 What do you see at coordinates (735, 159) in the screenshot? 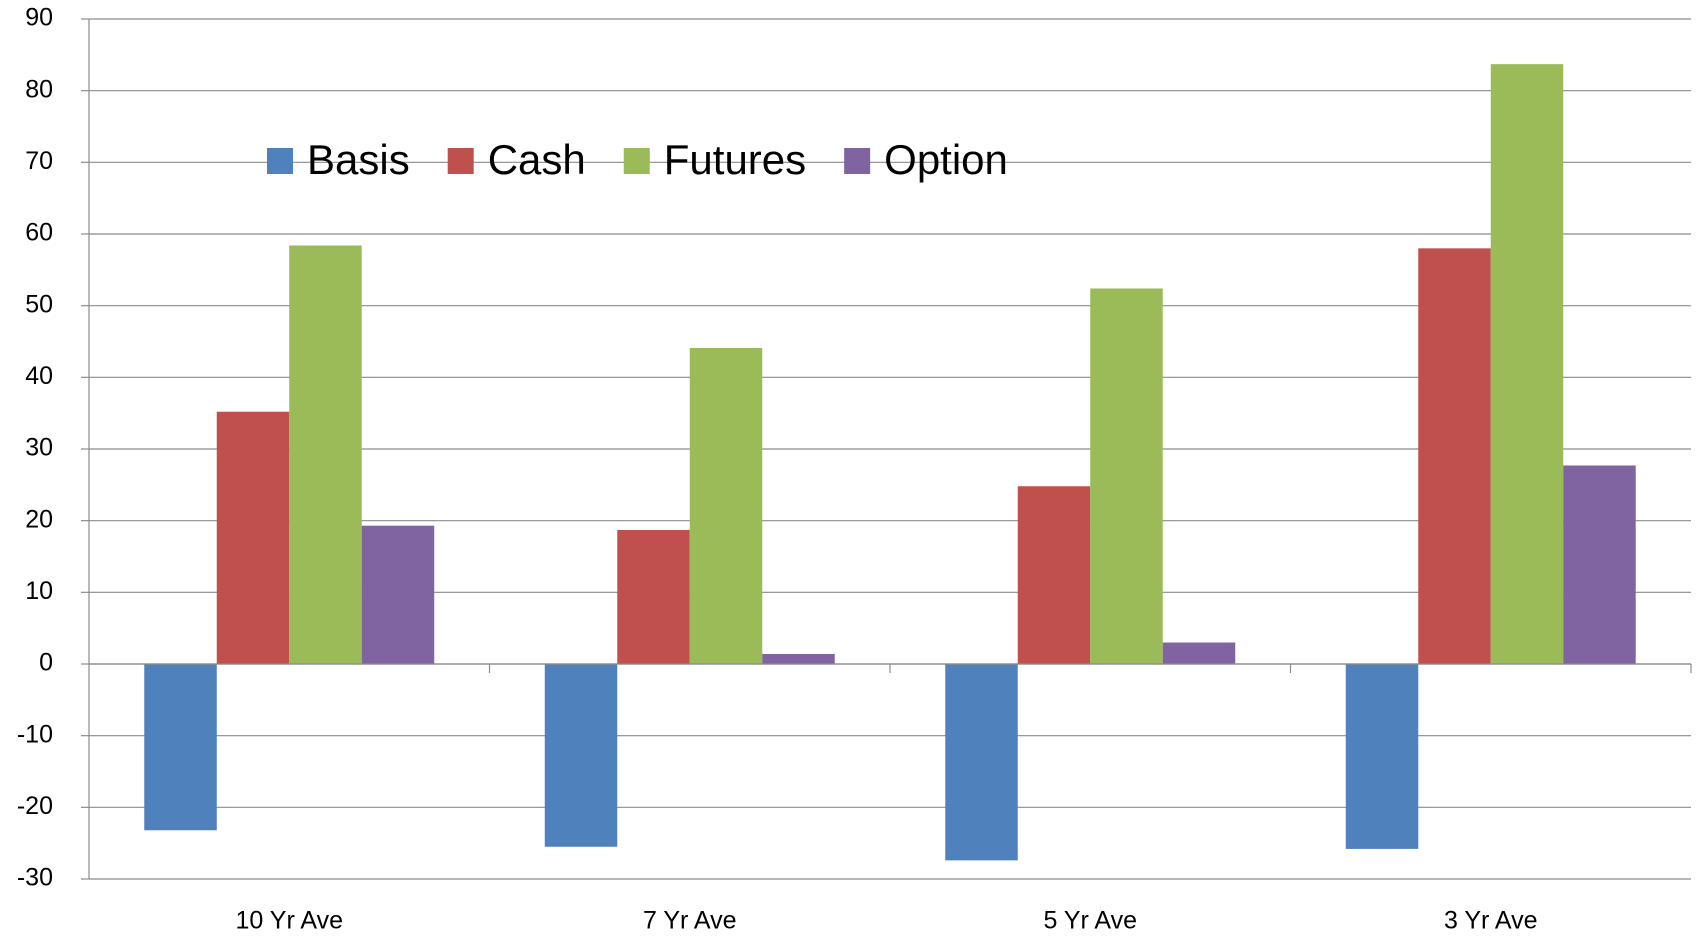
I see `legend-label: Futures` at bounding box center [735, 159].